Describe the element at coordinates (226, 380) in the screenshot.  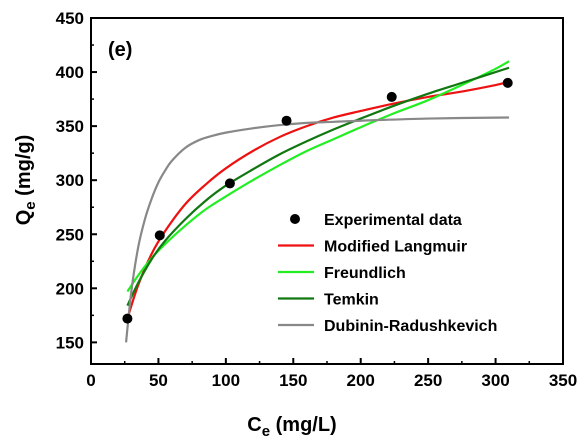
I see `x-tick-label: 100` at that location.